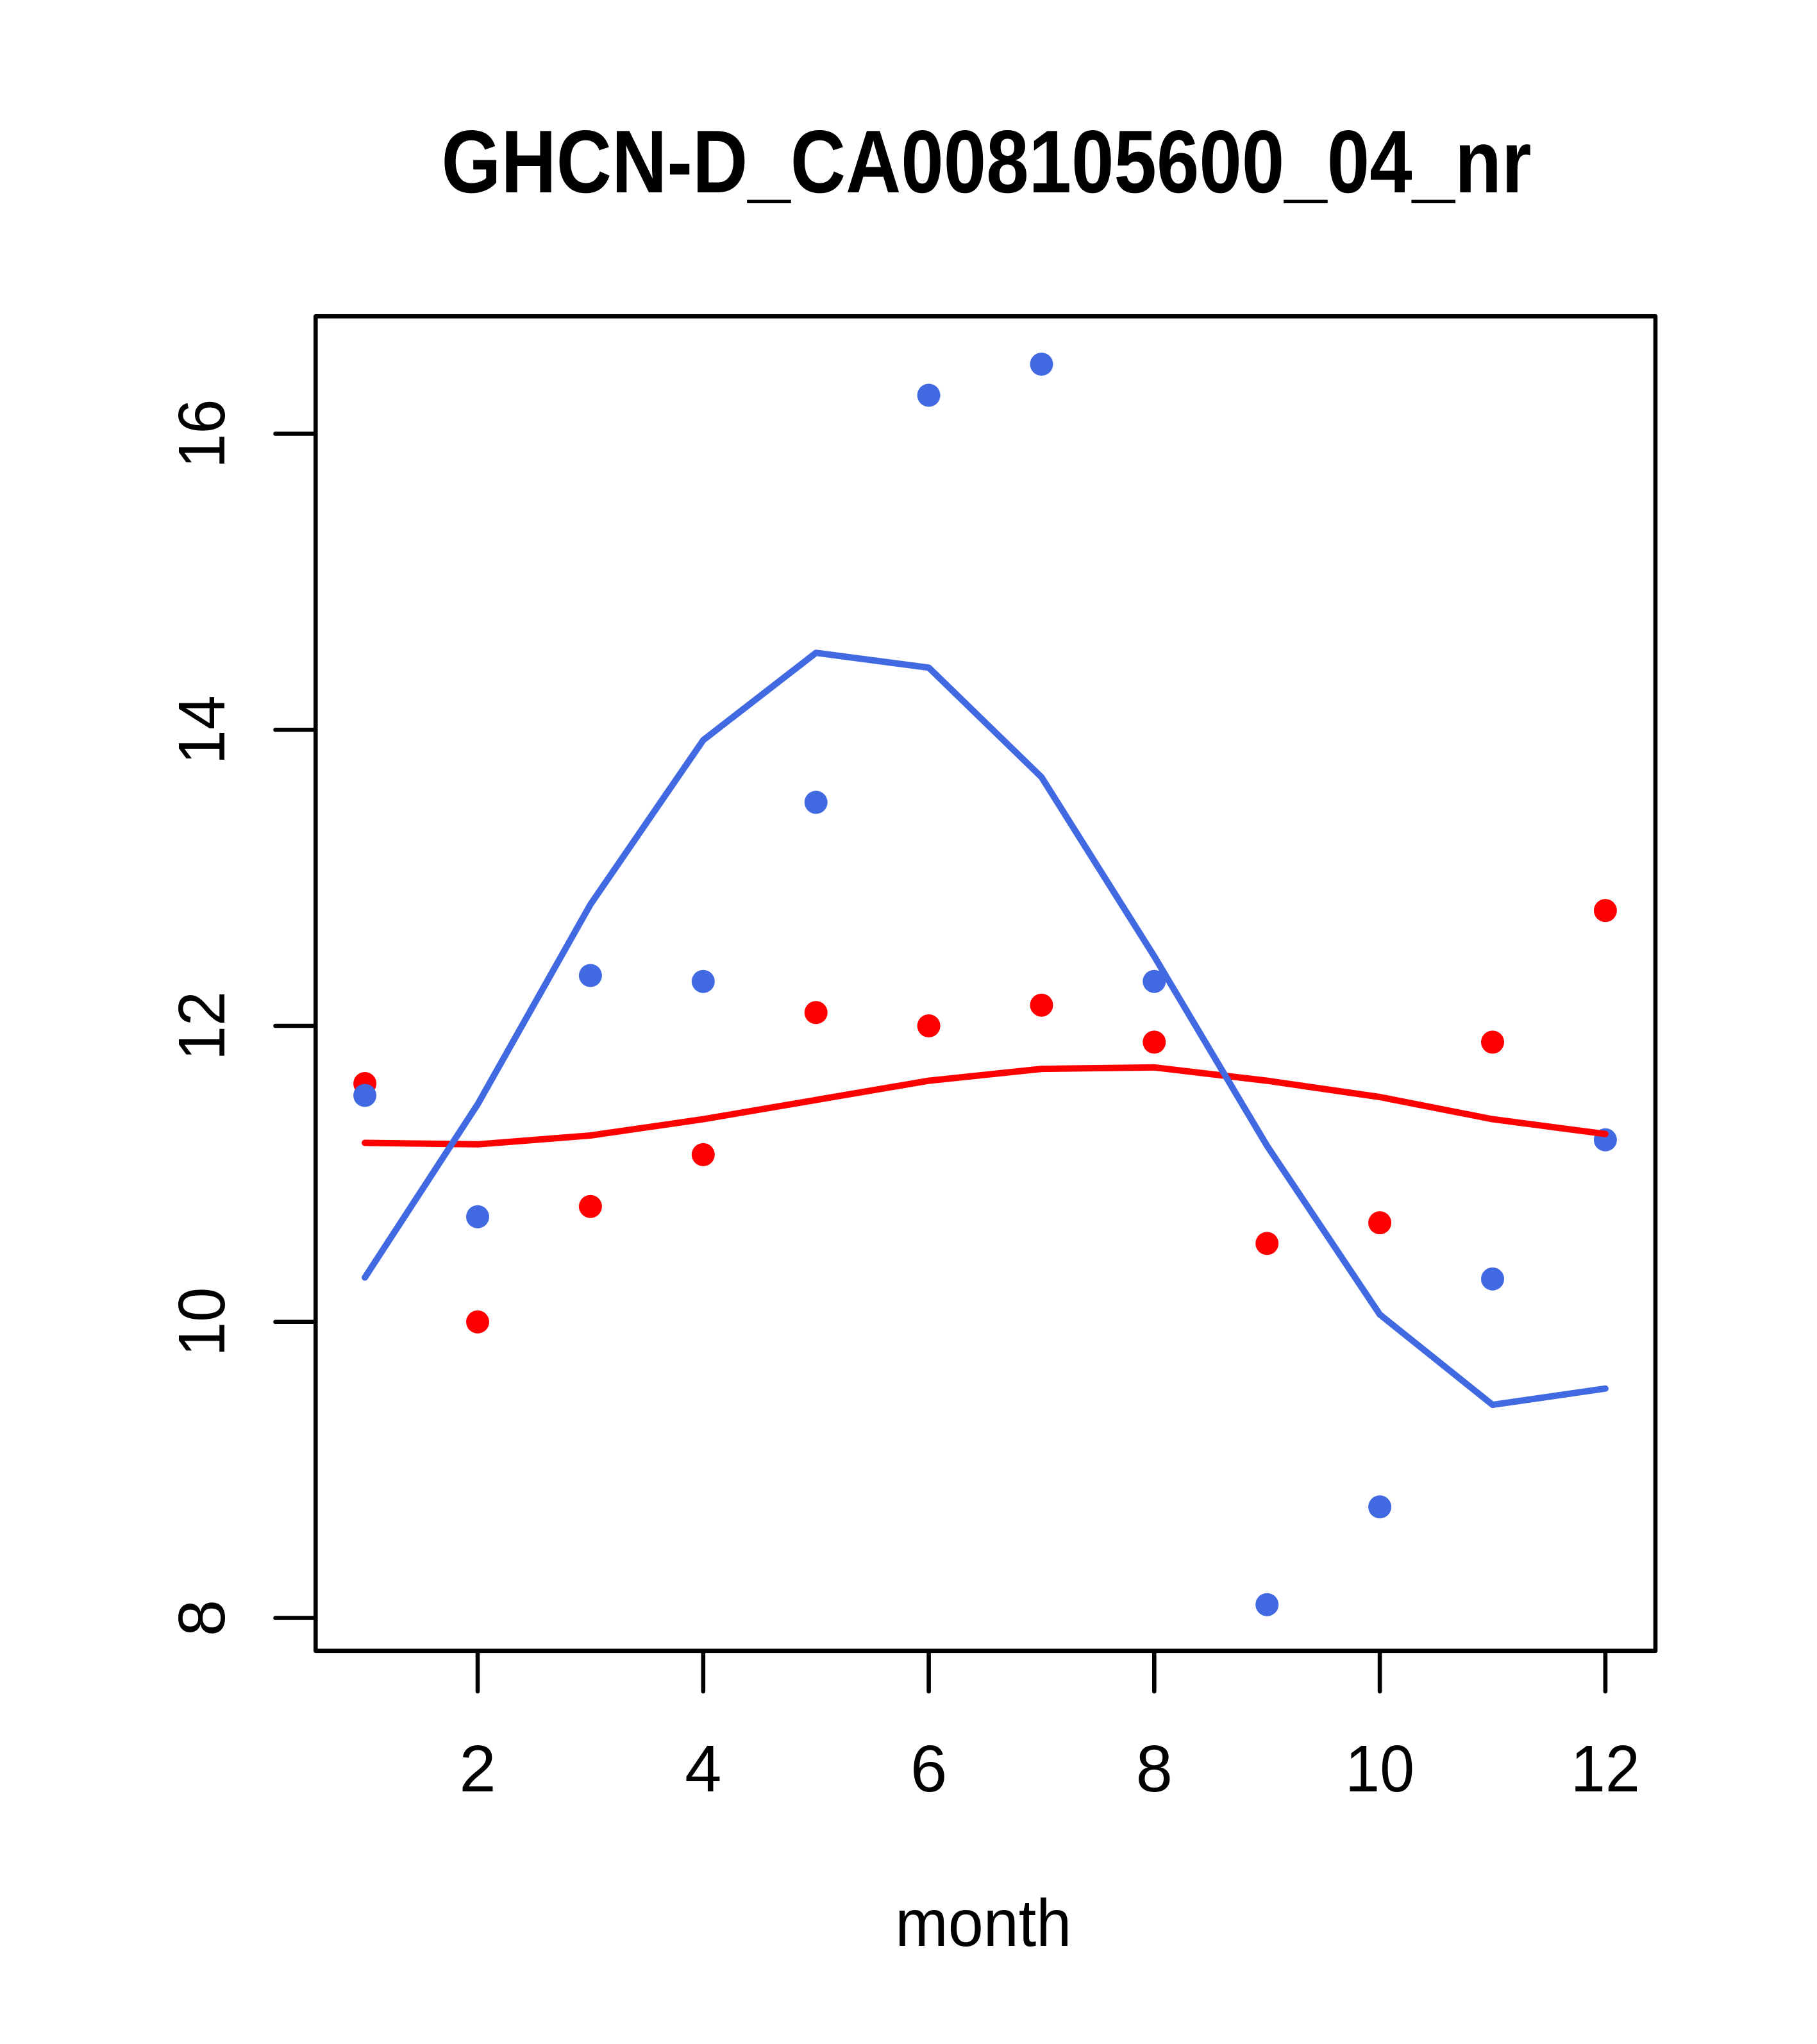  I want to click on svg-text: 2, so click(477, 1768).